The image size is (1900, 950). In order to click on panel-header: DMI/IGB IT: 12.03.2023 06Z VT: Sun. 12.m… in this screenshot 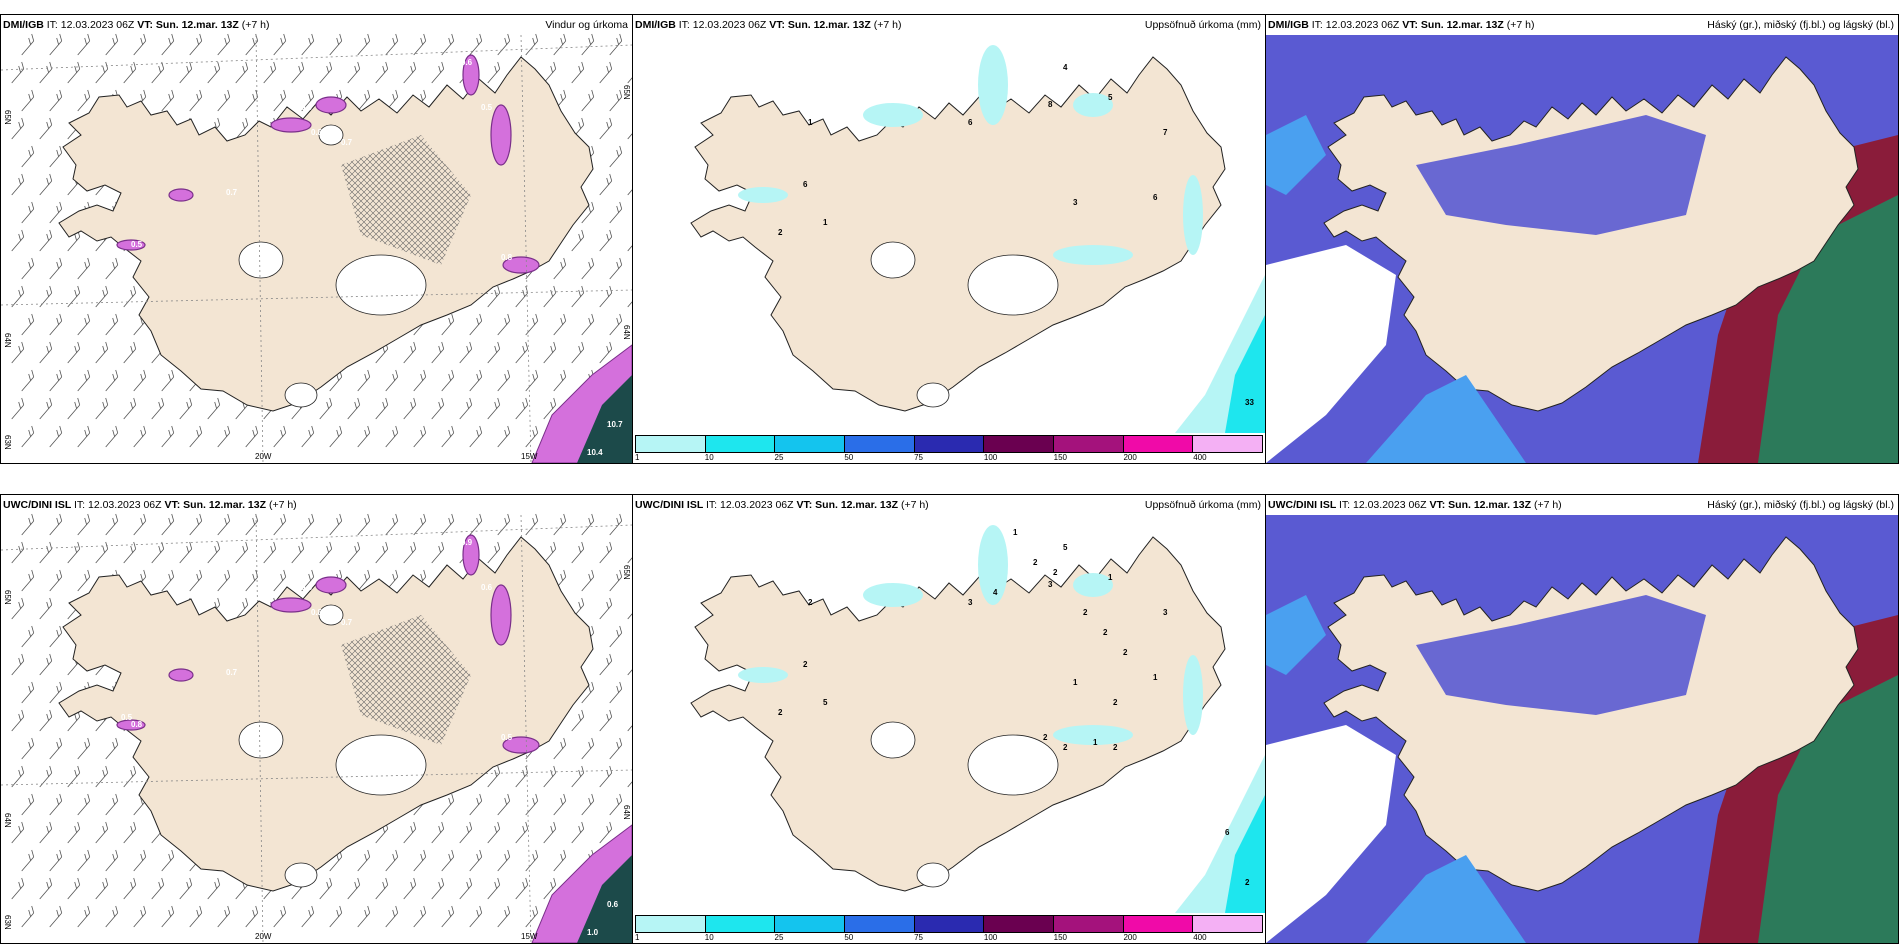, I will do `click(1581, 27)`.